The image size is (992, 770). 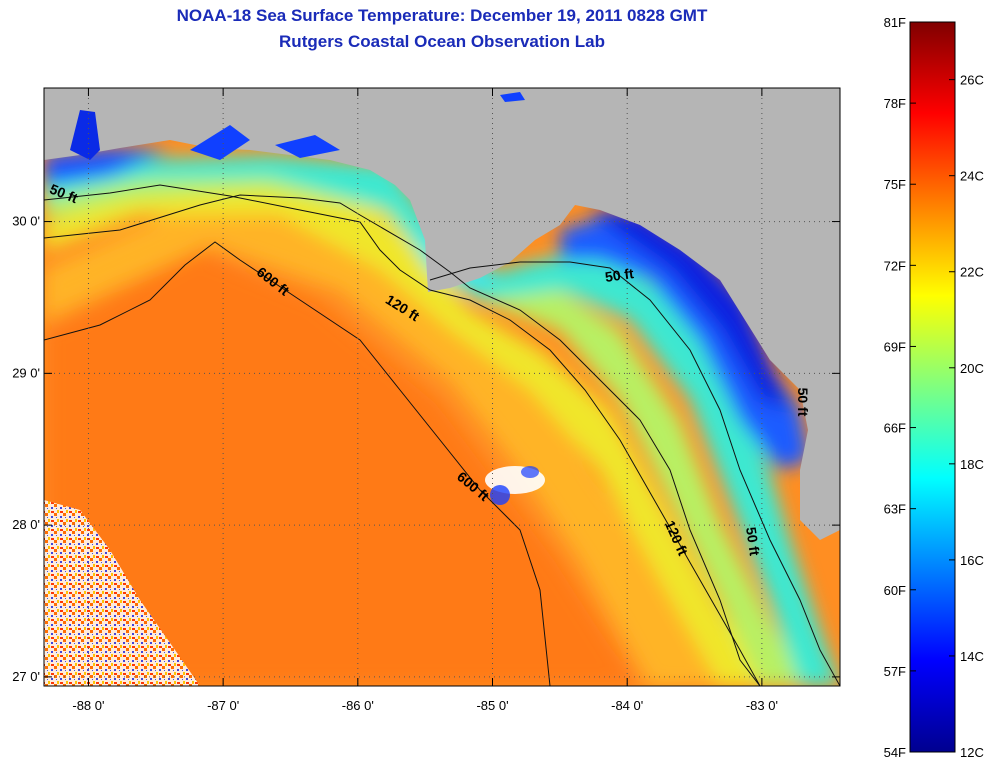 What do you see at coordinates (26, 524) in the screenshot?
I see `lat-tick-label: 28 0'` at bounding box center [26, 524].